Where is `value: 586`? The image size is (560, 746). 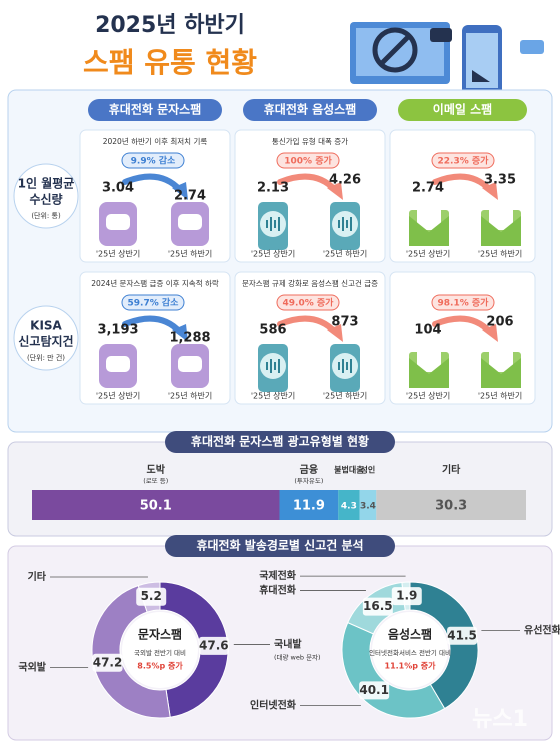 value: 586 is located at coordinates (272, 330).